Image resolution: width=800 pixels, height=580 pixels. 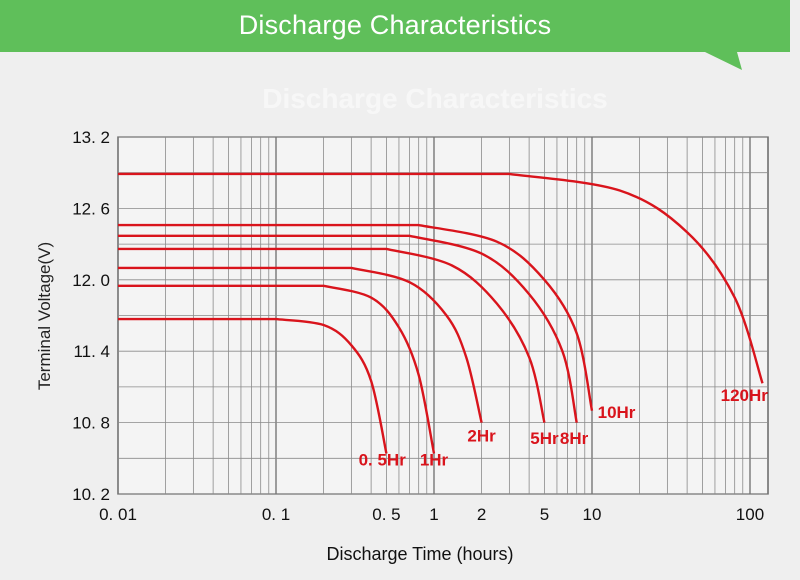 I want to click on curve-label: 10Hr, so click(x=617, y=412).